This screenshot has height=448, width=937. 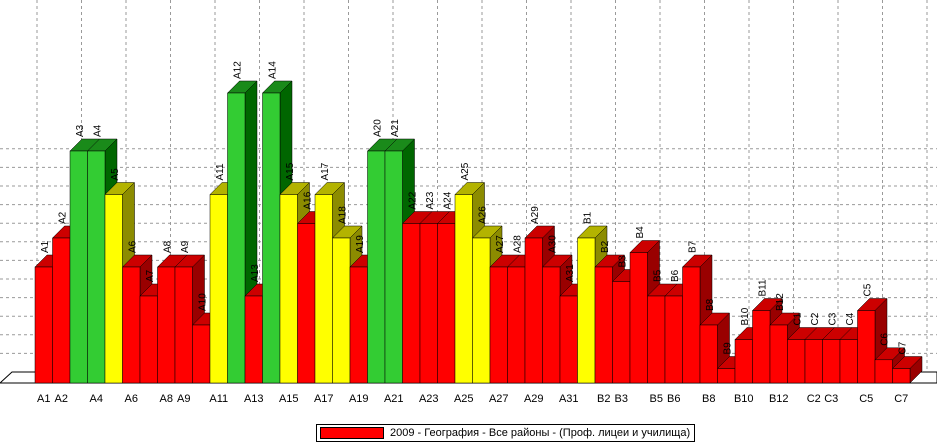 What do you see at coordinates (255, 273) in the screenshot?
I see `bar-label: A13` at bounding box center [255, 273].